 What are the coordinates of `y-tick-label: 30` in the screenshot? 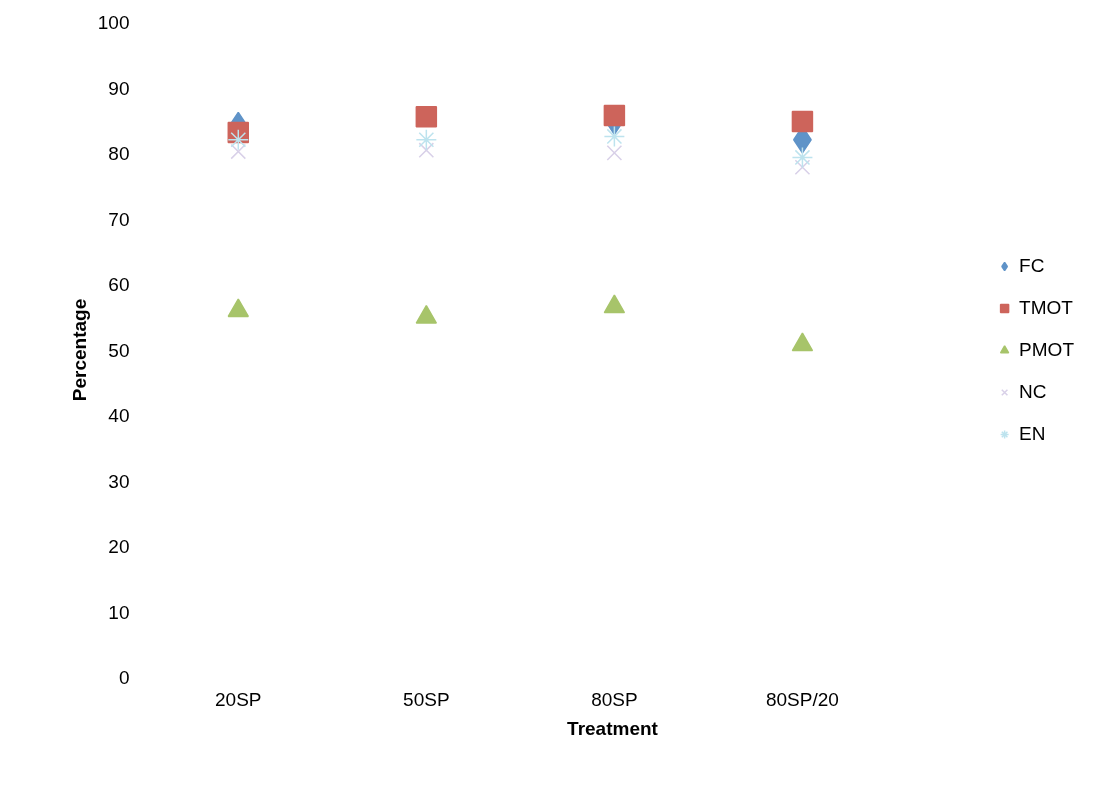 It's located at (119, 481).